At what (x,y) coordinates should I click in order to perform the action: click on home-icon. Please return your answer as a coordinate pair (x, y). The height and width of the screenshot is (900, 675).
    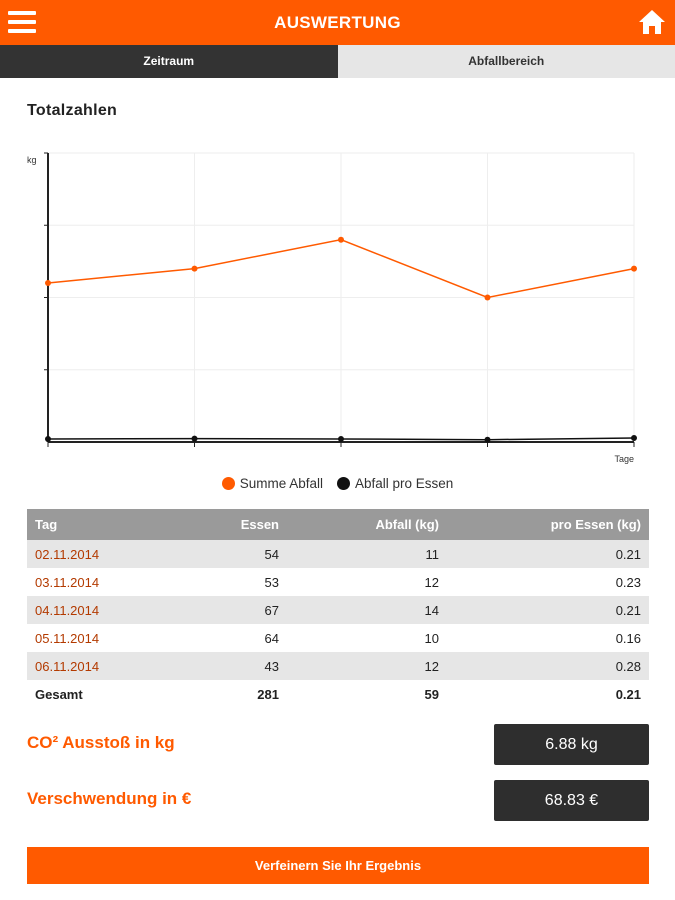
    Looking at the image, I should click on (652, 22).